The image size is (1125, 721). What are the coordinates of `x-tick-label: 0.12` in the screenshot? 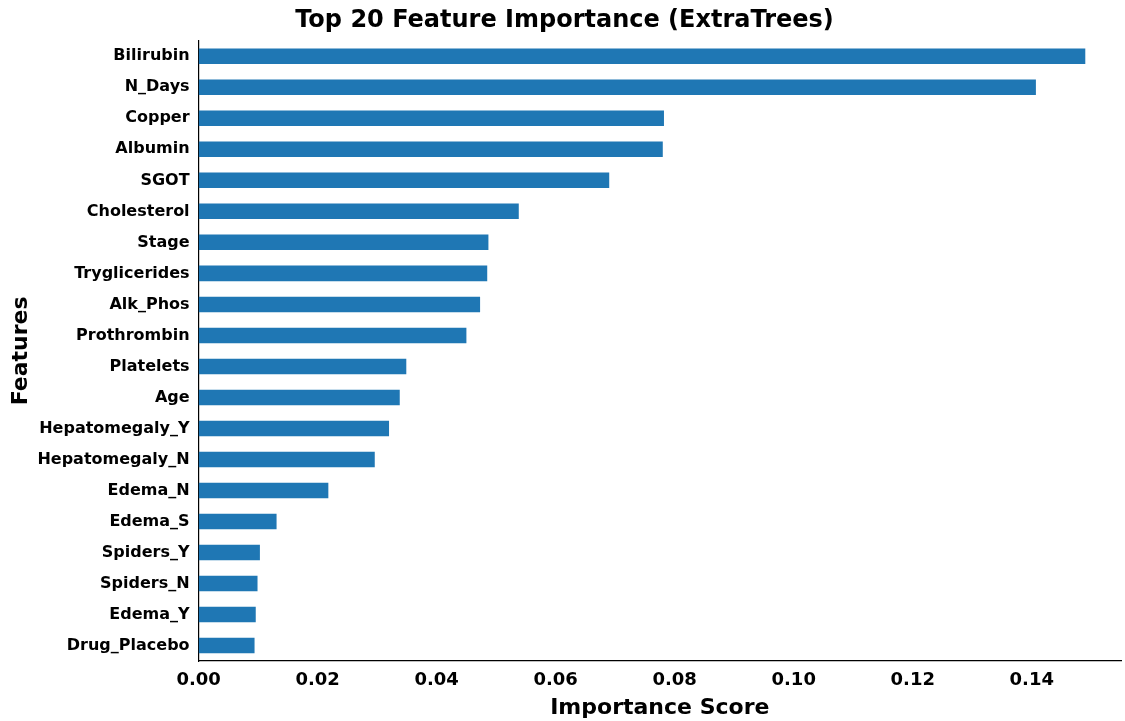 It's located at (912, 679).